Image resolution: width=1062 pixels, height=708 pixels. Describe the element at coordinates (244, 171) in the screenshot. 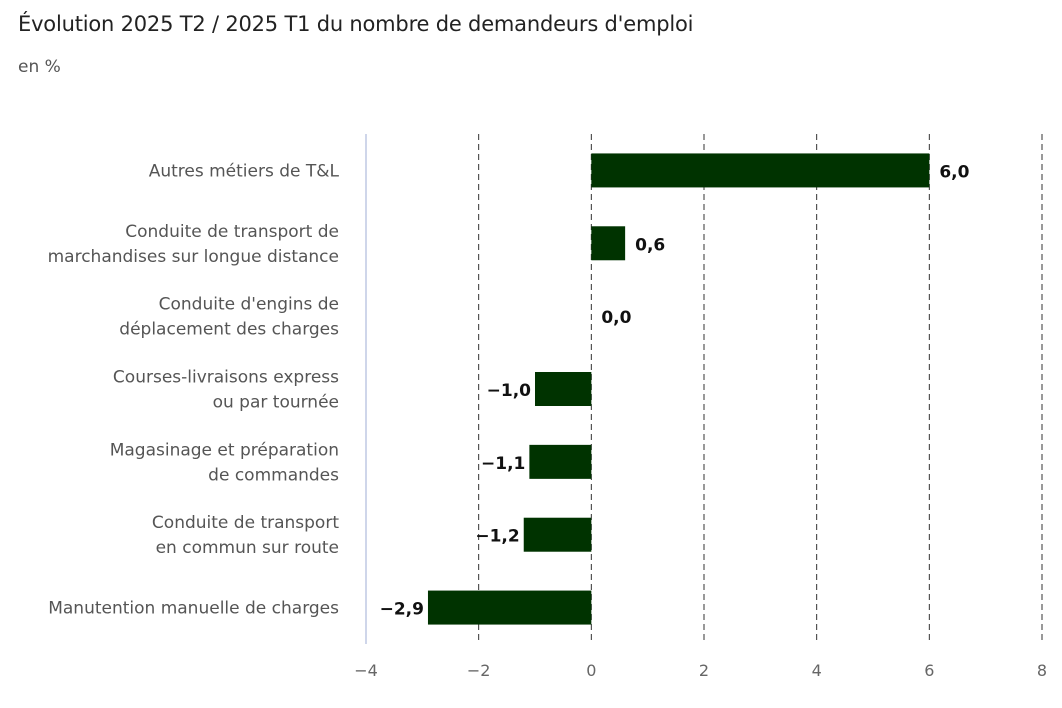

I see `category-label: Autres métiers de T&L` at that location.